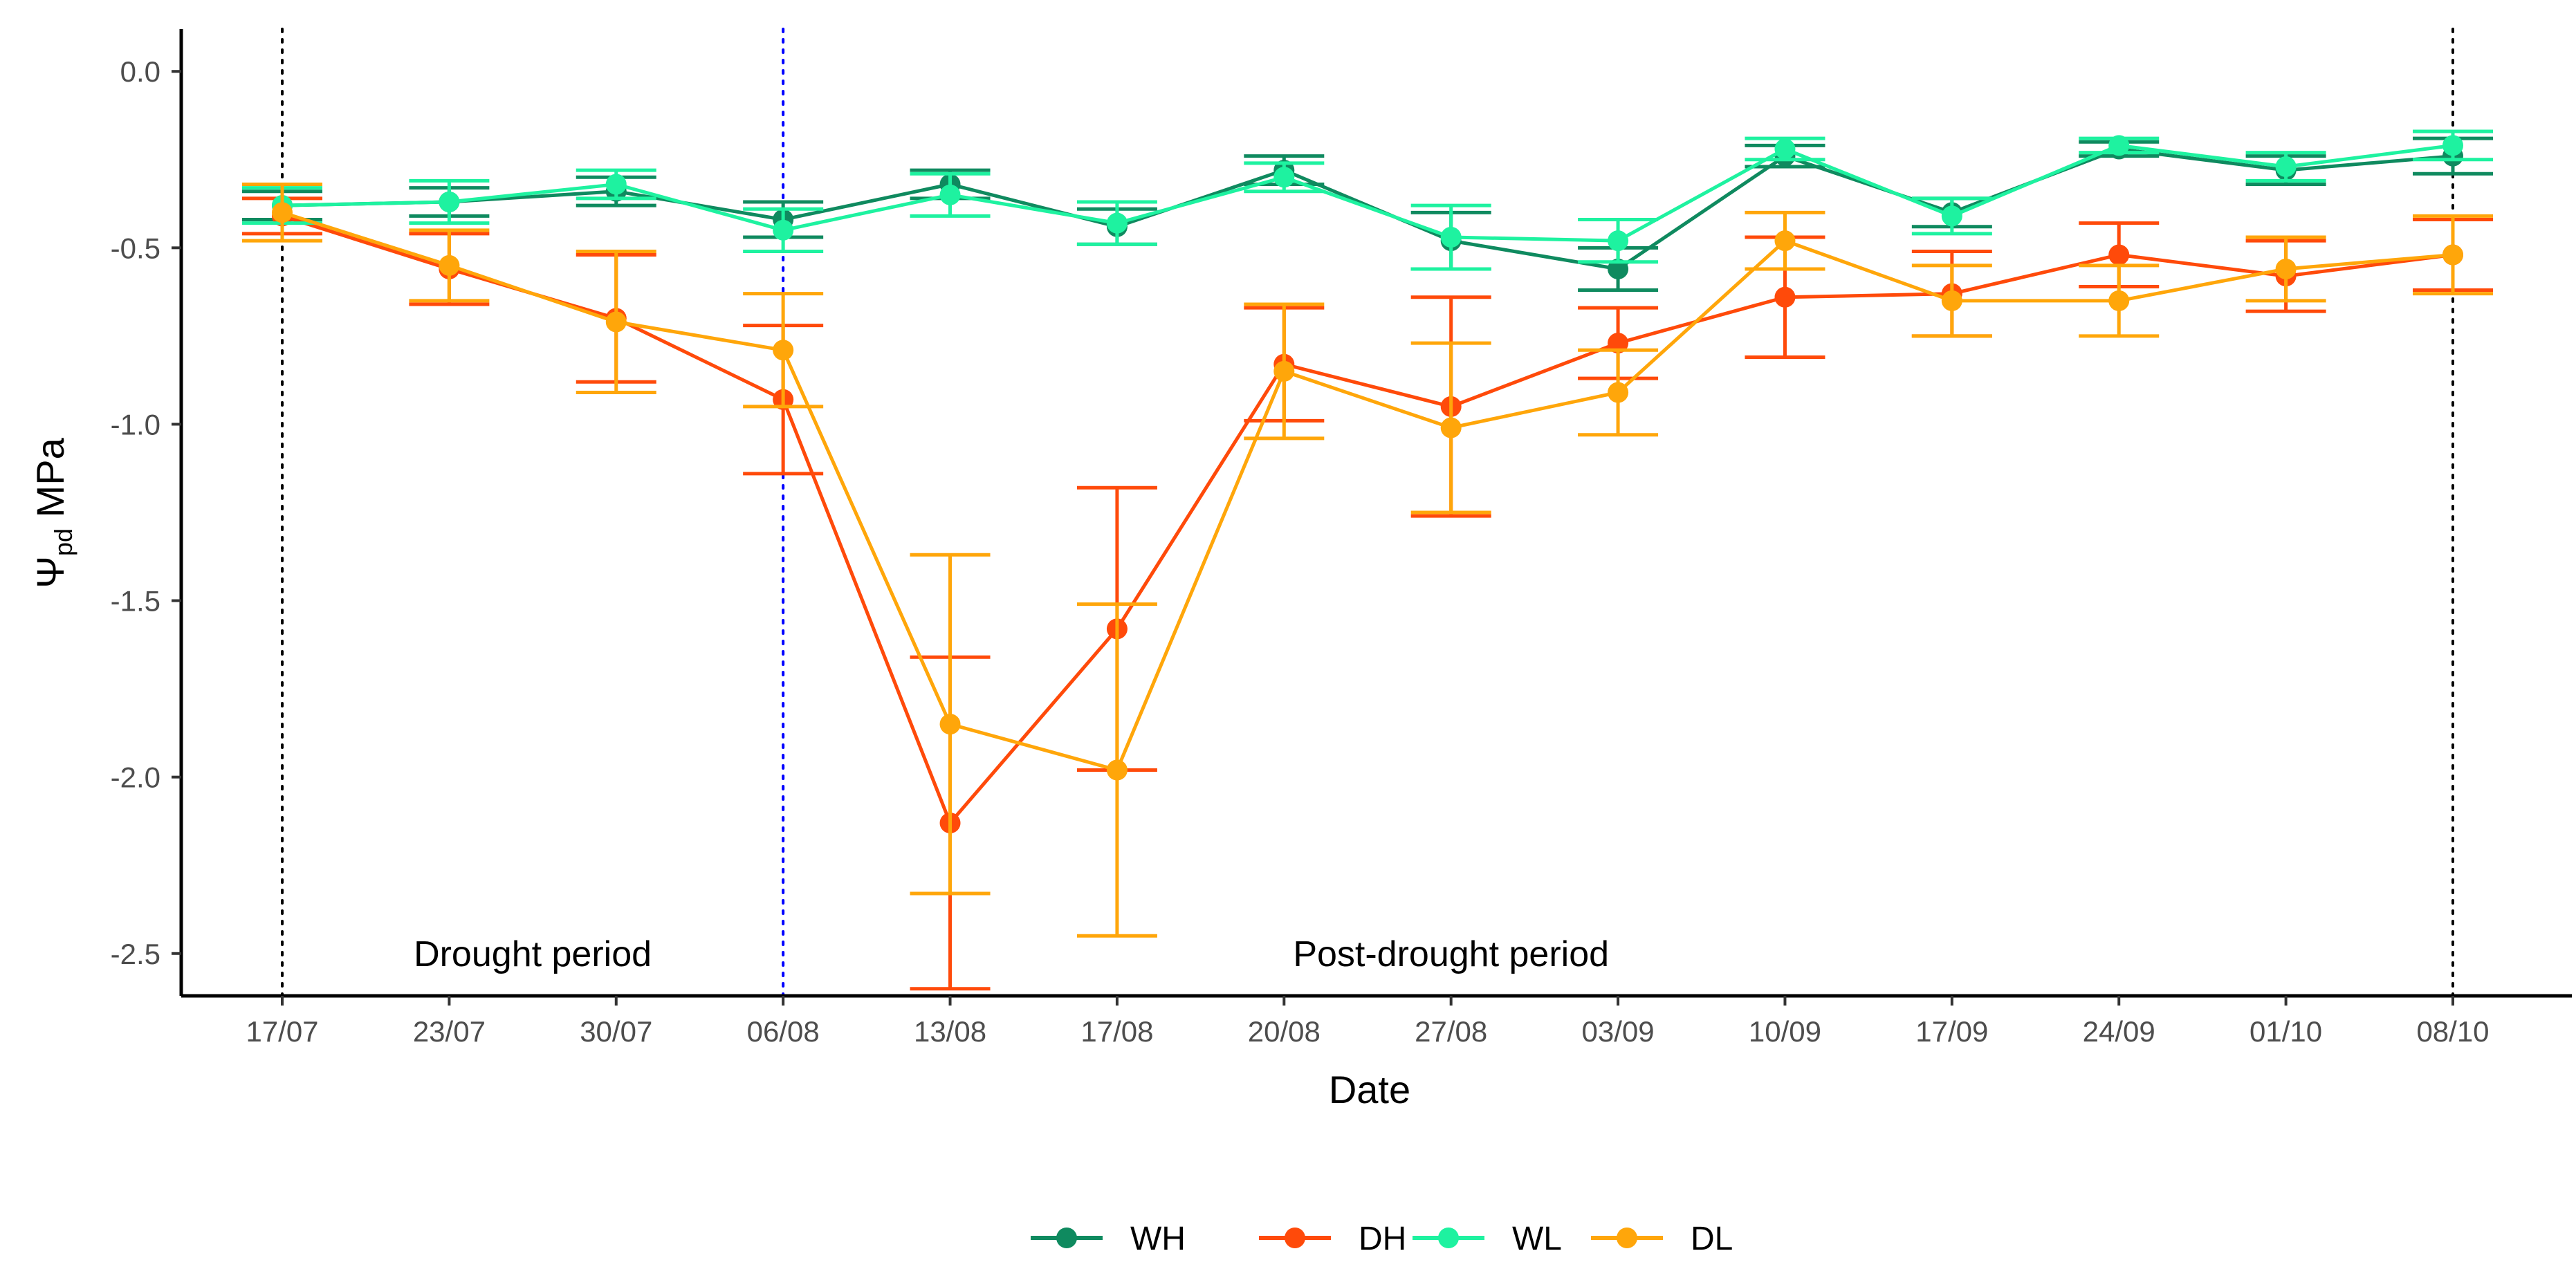 This screenshot has height=1278, width=2576. What do you see at coordinates (135, 248) in the screenshot?
I see `y-tick-label: -0.5` at bounding box center [135, 248].